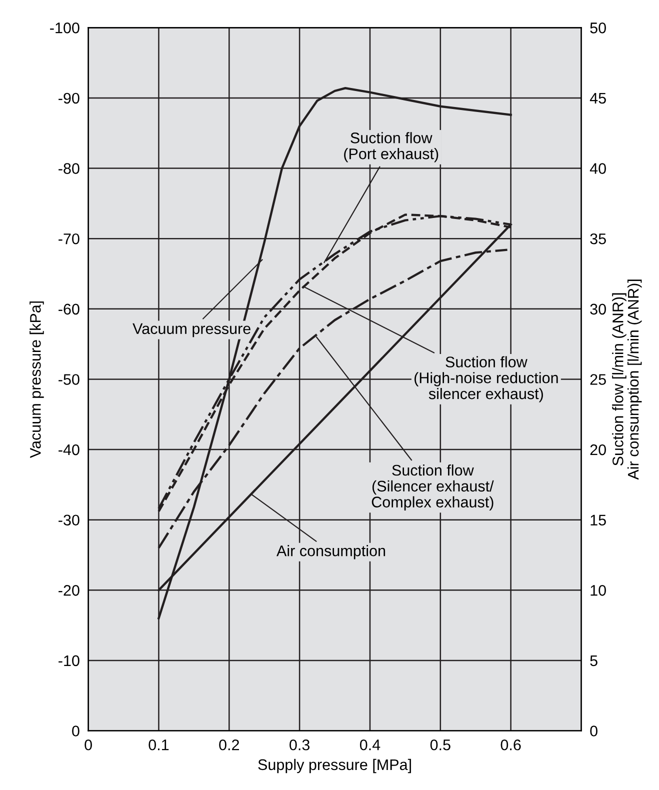 The width and height of the screenshot is (659, 790). Describe the element at coordinates (69, 660) in the screenshot. I see `y-tick-label: -10` at that location.